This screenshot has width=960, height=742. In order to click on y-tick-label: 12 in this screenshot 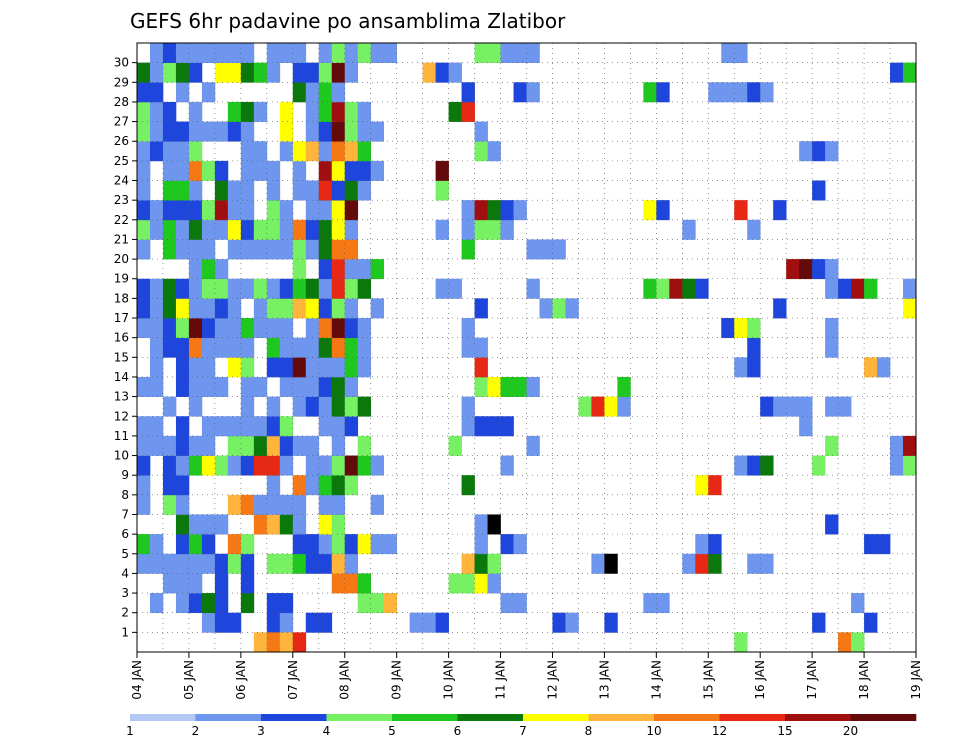, I will do `click(121, 416)`.